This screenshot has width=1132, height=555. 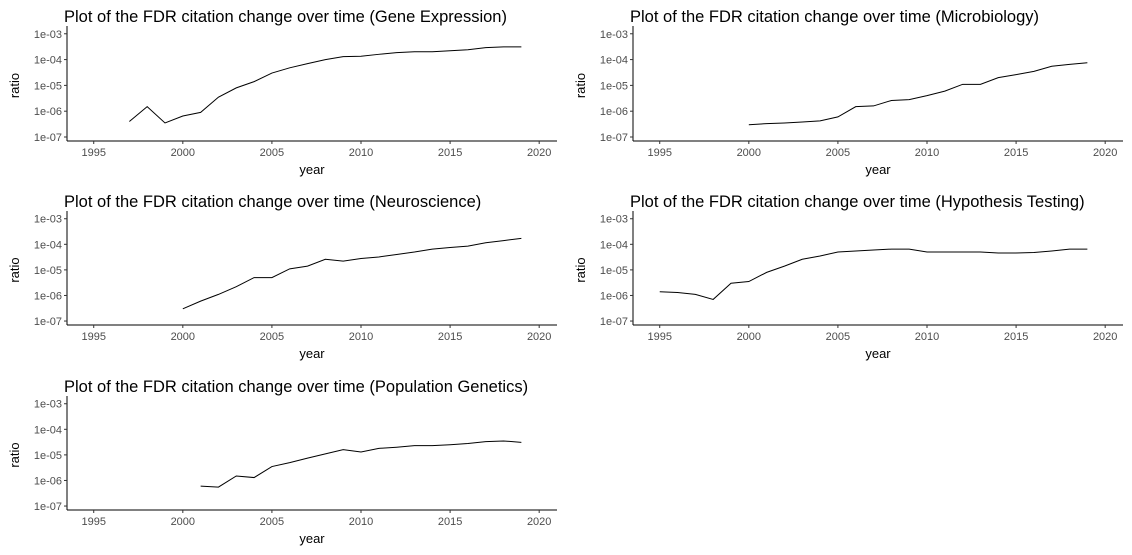 What do you see at coordinates (450, 522) in the screenshot?
I see `panel-5-x-tick-label: 2015` at bounding box center [450, 522].